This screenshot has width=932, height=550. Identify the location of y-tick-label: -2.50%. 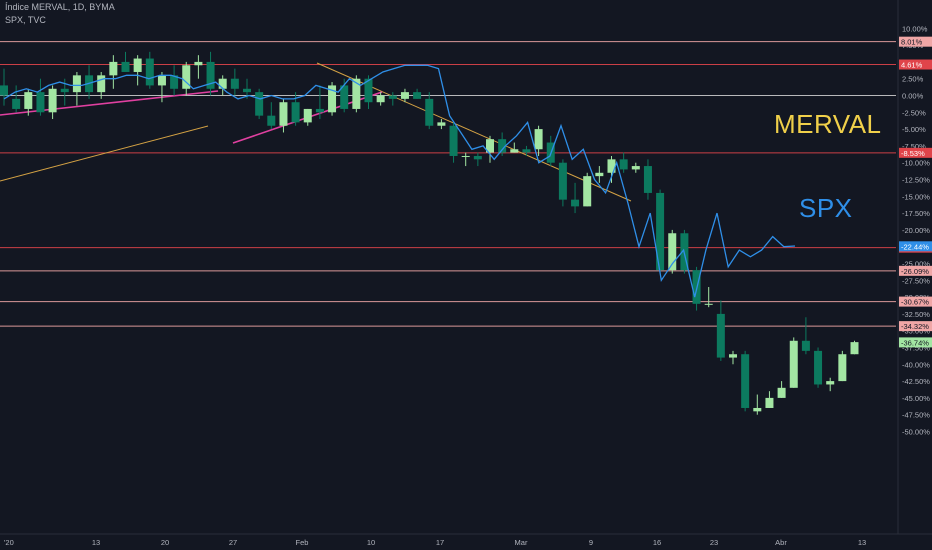
(914, 112).